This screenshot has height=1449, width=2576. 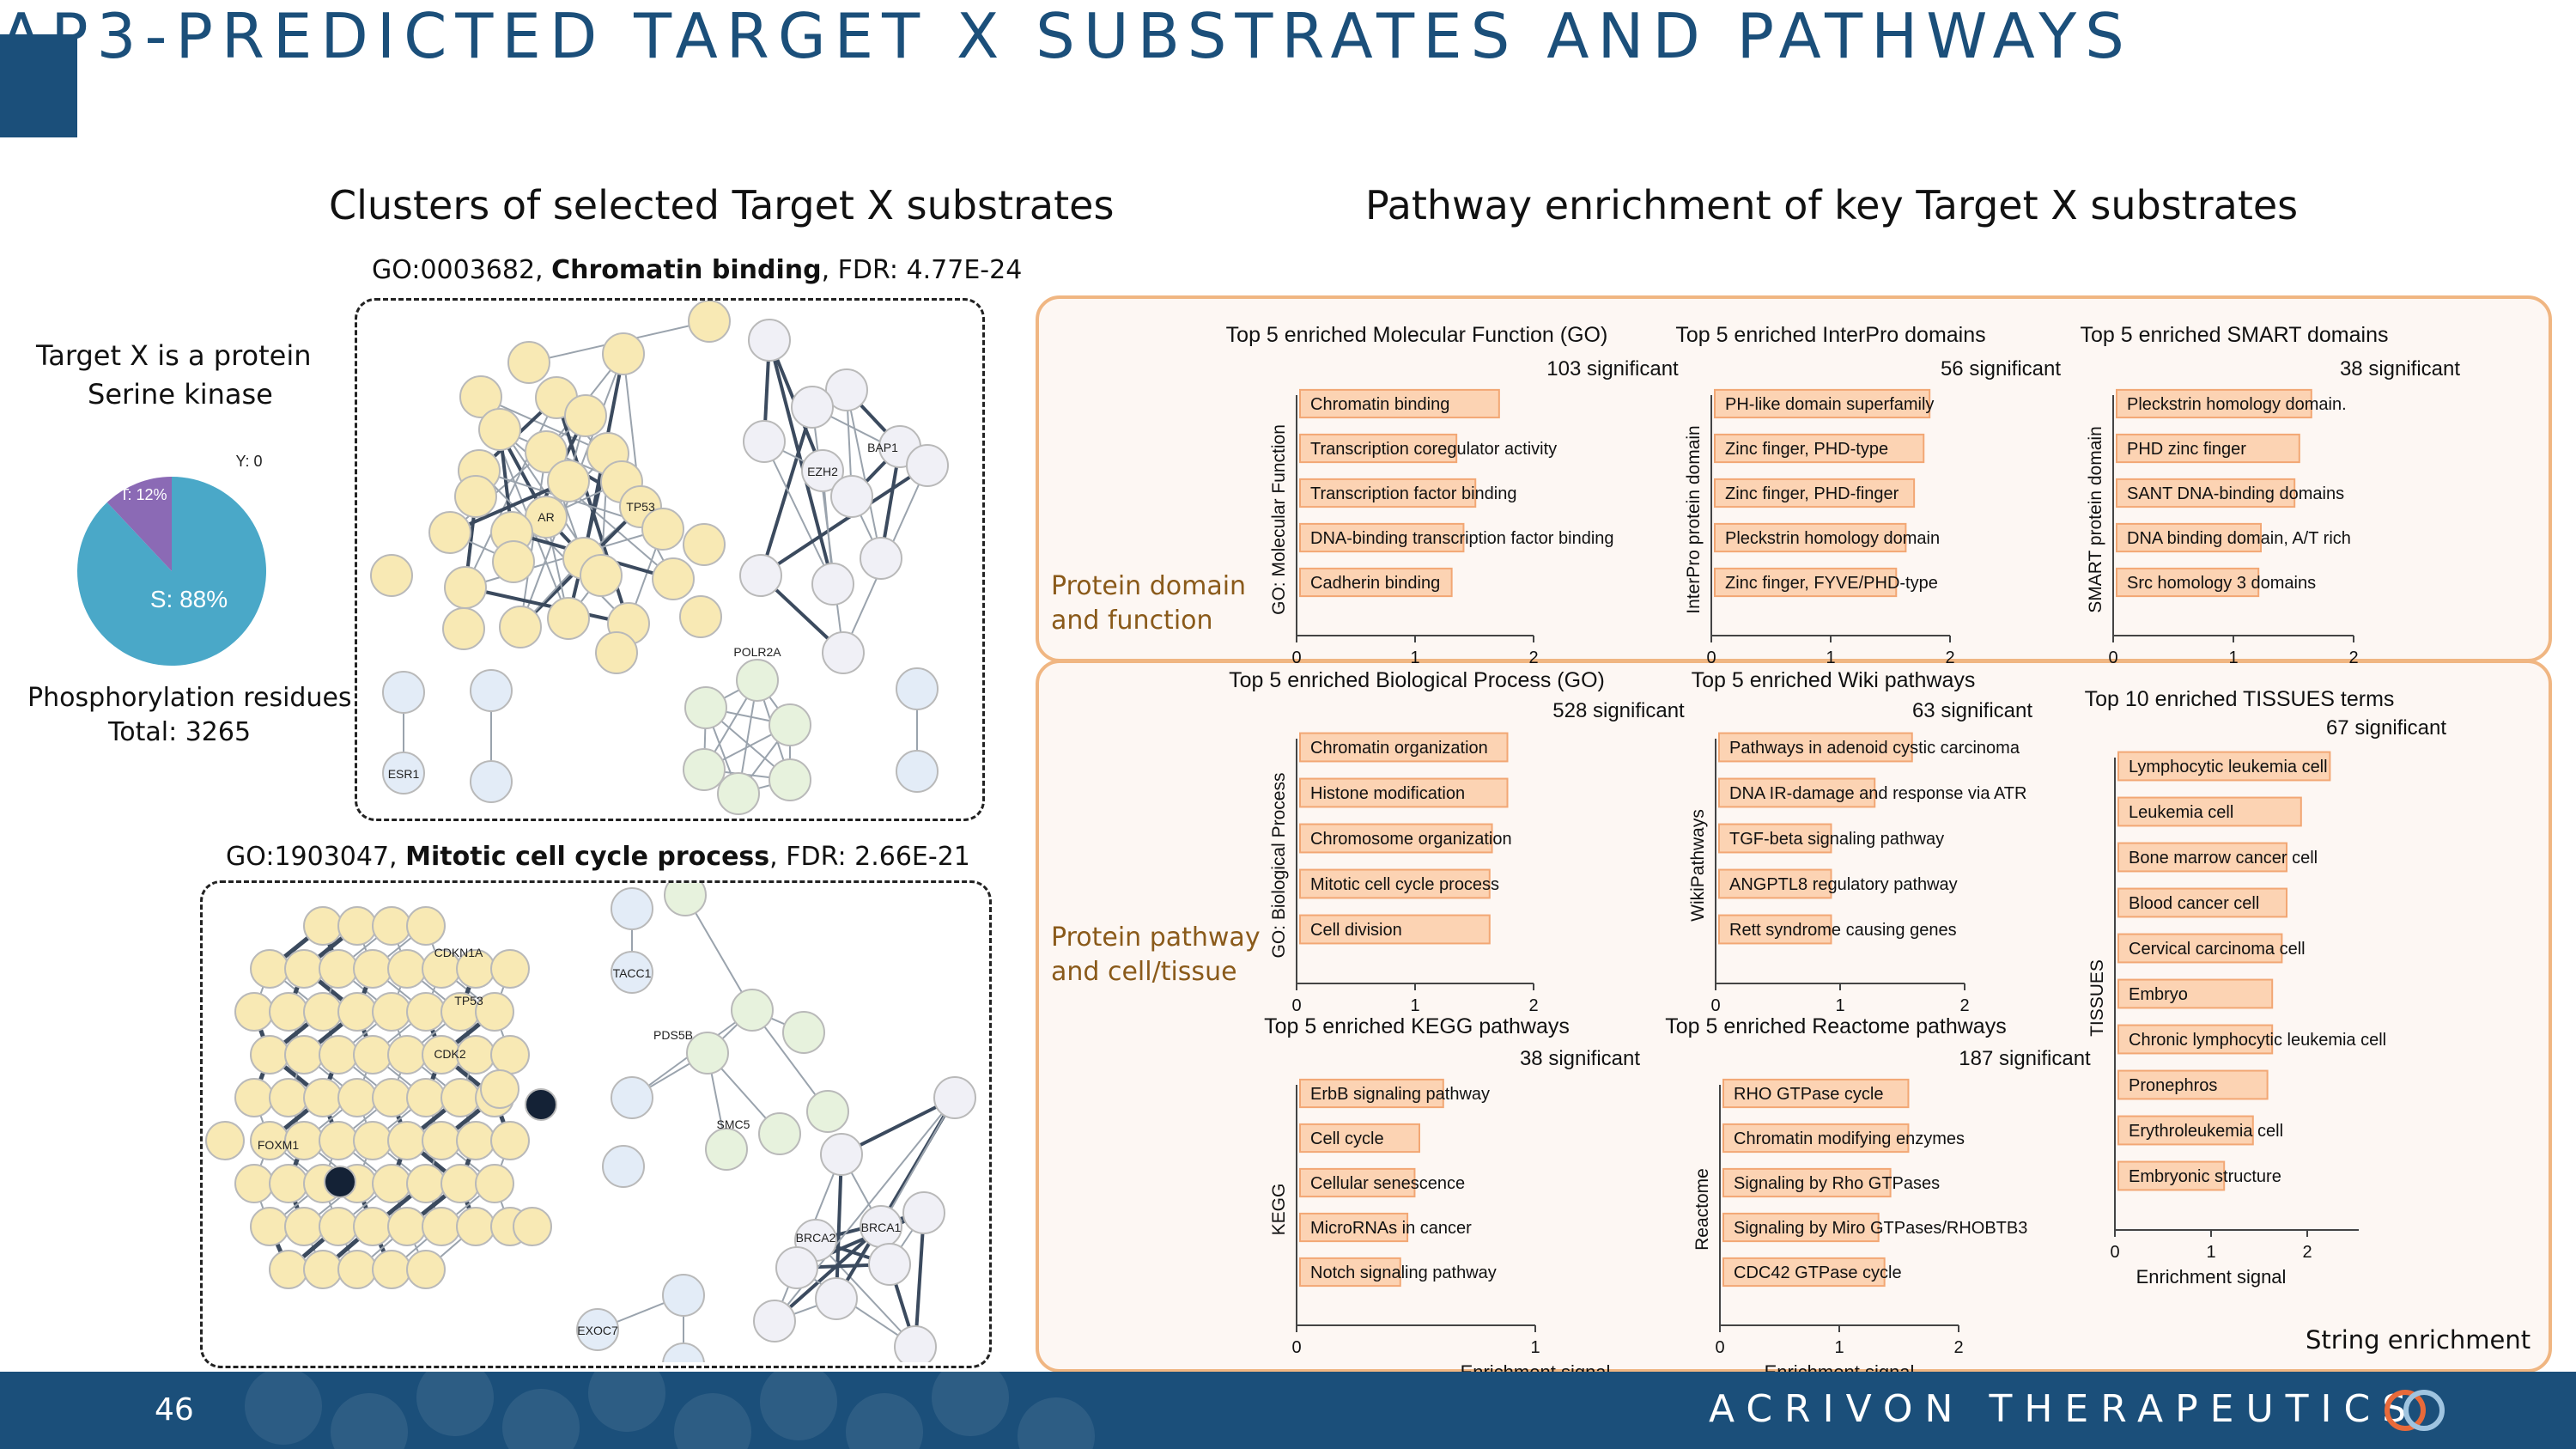 What do you see at coordinates (1874, 748) in the screenshot?
I see `chart-bar-label: Pathways in adenoid cystic carcinoma` at bounding box center [1874, 748].